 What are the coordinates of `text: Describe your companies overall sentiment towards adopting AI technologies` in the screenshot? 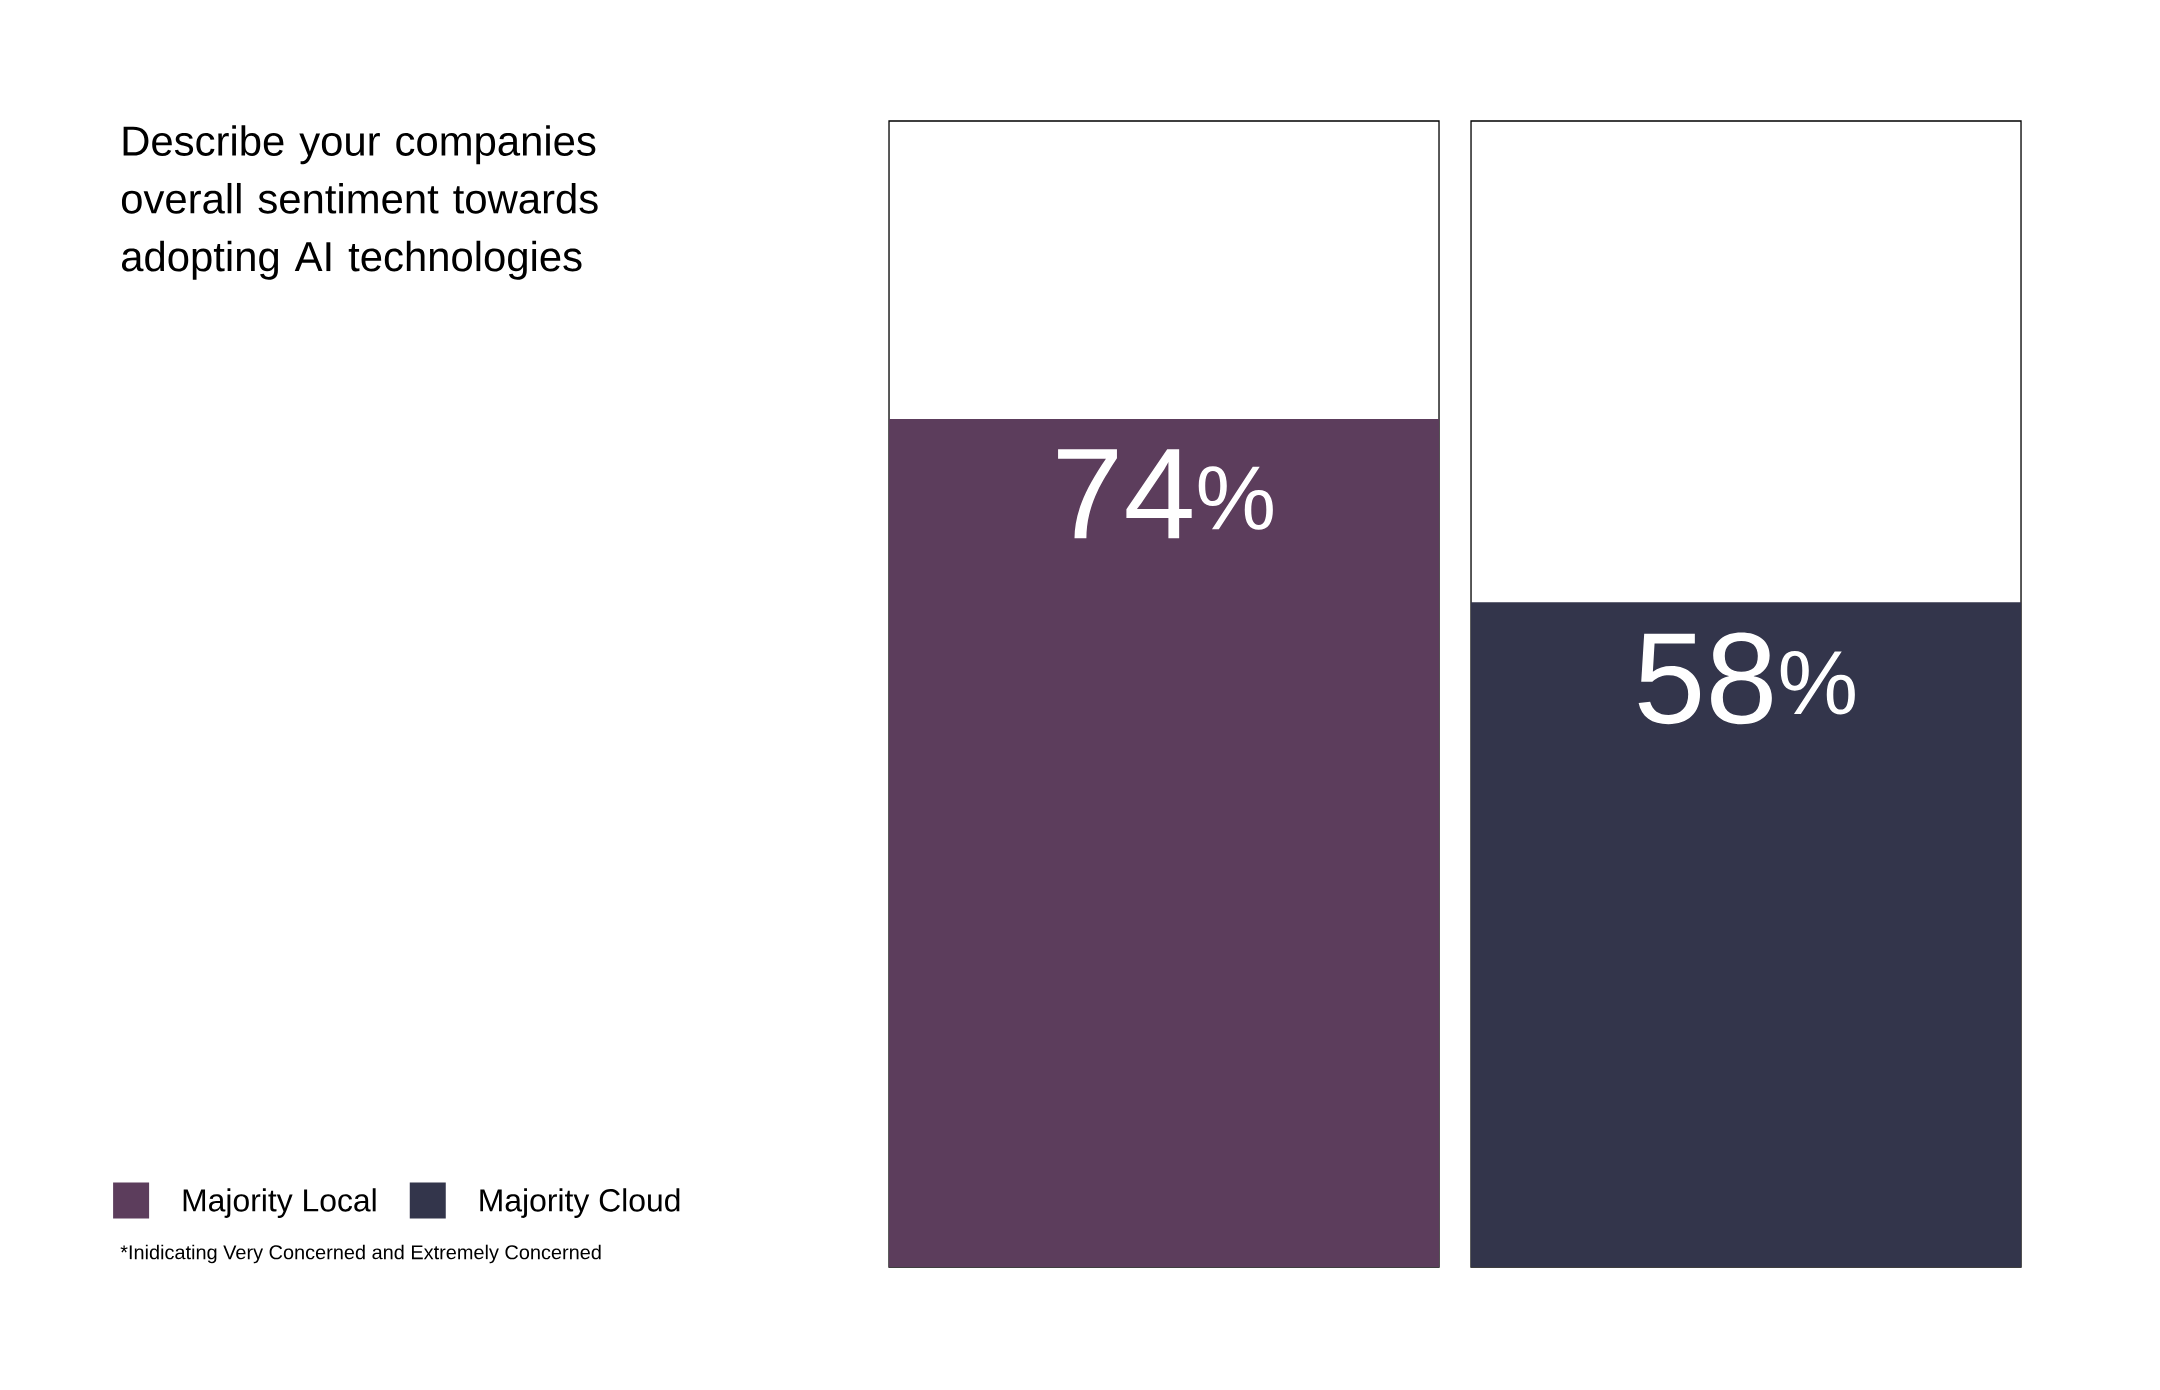 It's located at (359, 202).